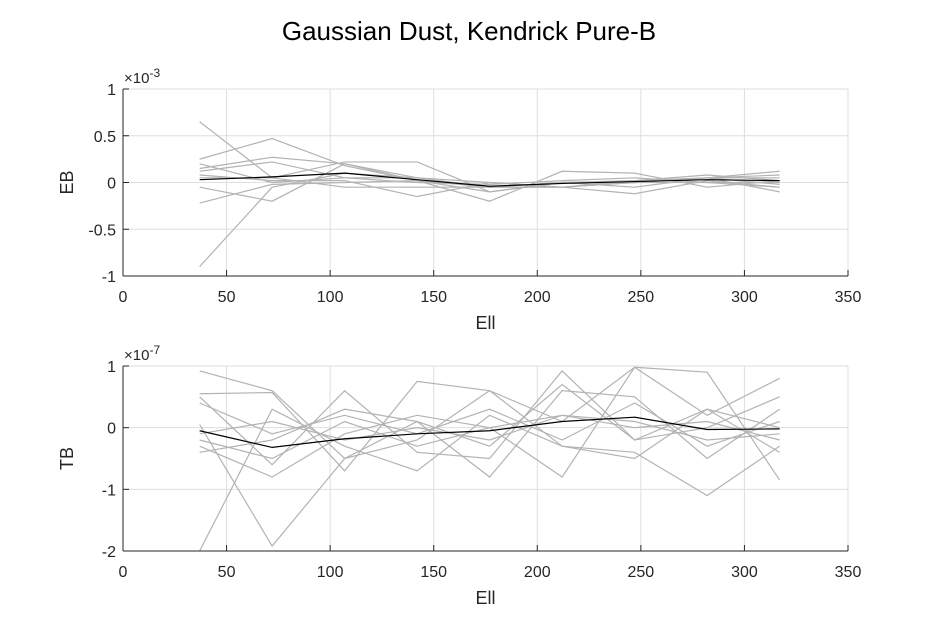 This screenshot has height=625, width=938. What do you see at coordinates (111, 429) in the screenshot?
I see `tb-ytick-label-2: 0` at bounding box center [111, 429].